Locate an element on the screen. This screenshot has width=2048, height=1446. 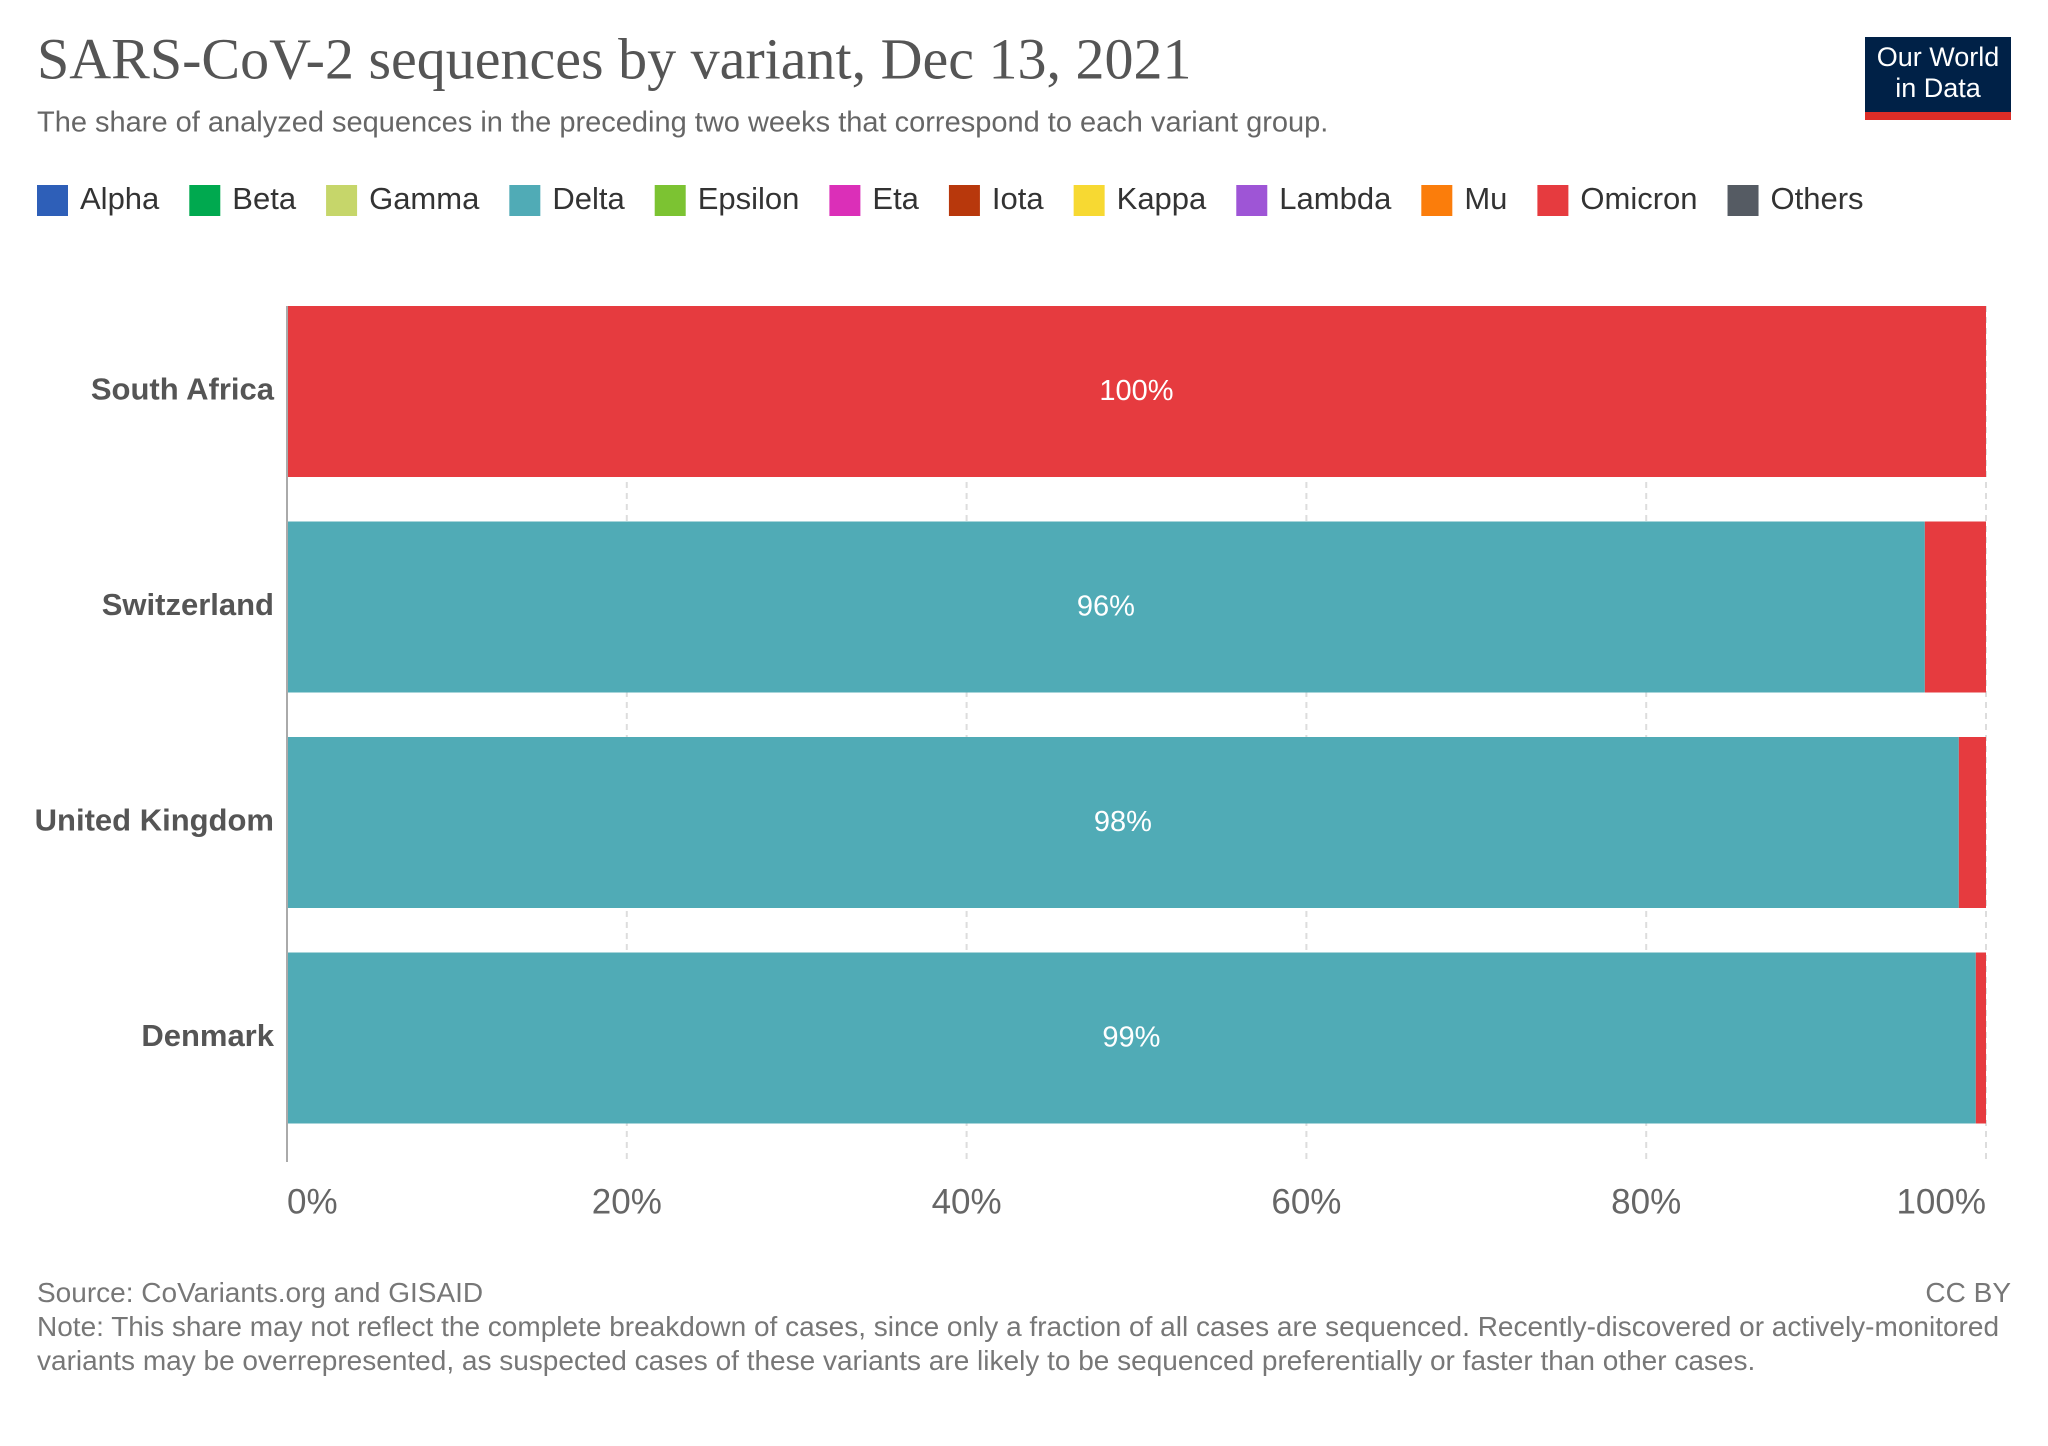
y-tick-label: South Africa is located at coordinates (183, 389).